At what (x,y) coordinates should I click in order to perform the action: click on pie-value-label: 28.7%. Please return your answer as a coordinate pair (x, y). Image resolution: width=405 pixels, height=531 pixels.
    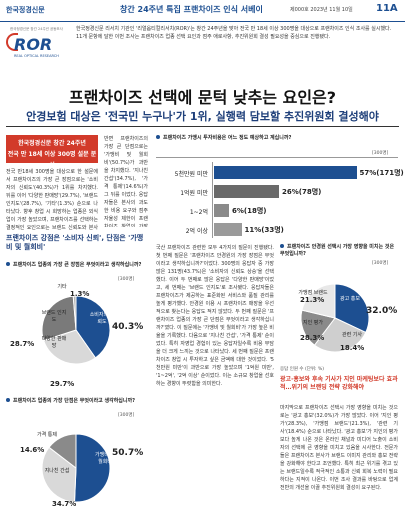
    Looking at the image, I should click on (22, 344).